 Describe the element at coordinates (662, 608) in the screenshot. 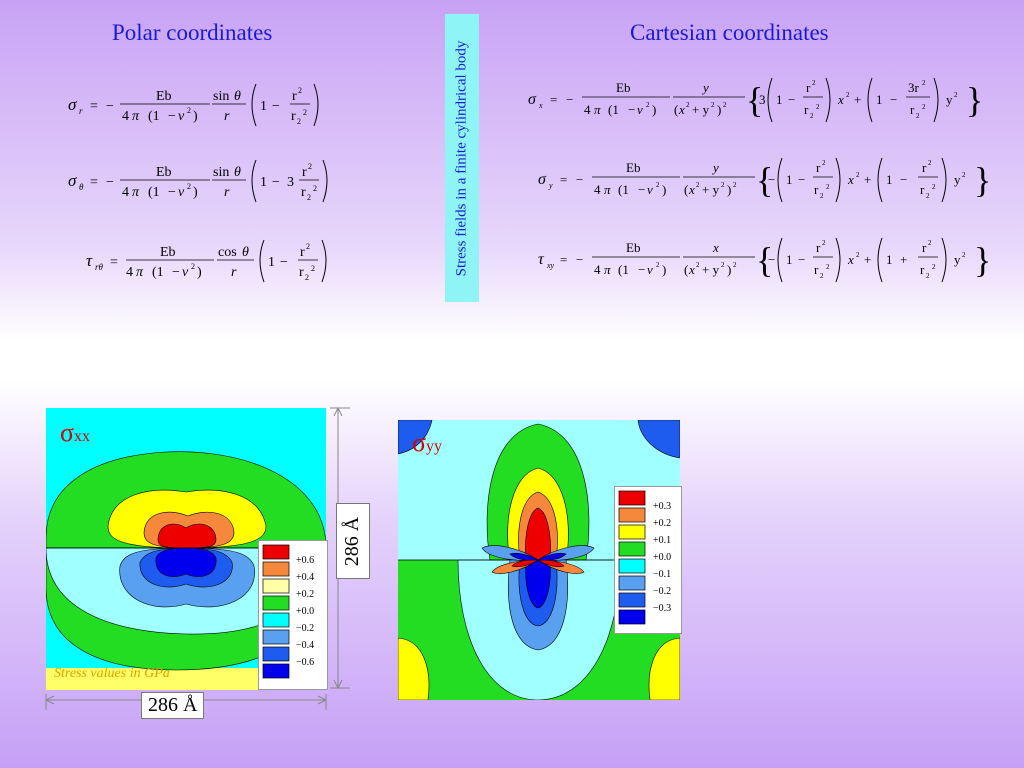

I see `legend-yy-label-6: −0.3` at that location.